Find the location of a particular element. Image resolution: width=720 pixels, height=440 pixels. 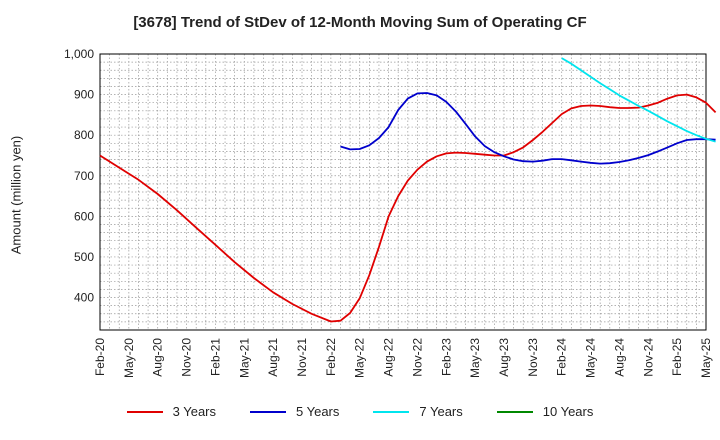

y-tick-label: 900 is located at coordinates (84, 95).